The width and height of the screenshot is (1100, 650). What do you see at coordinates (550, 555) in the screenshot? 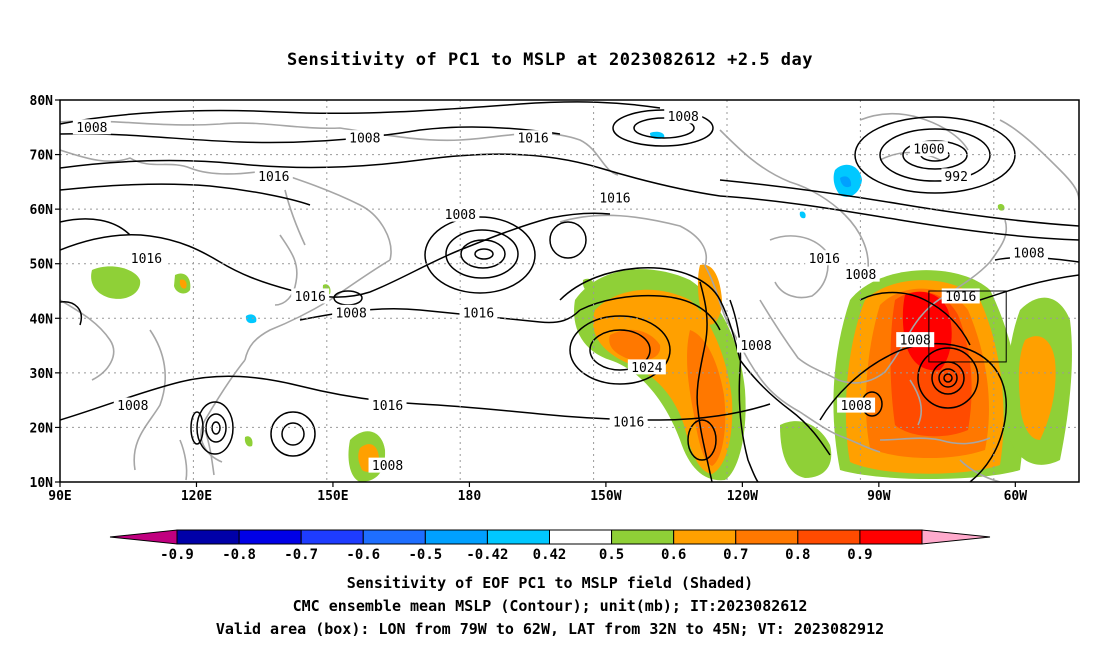
I see `colorbar-label: 0.42` at bounding box center [550, 555].